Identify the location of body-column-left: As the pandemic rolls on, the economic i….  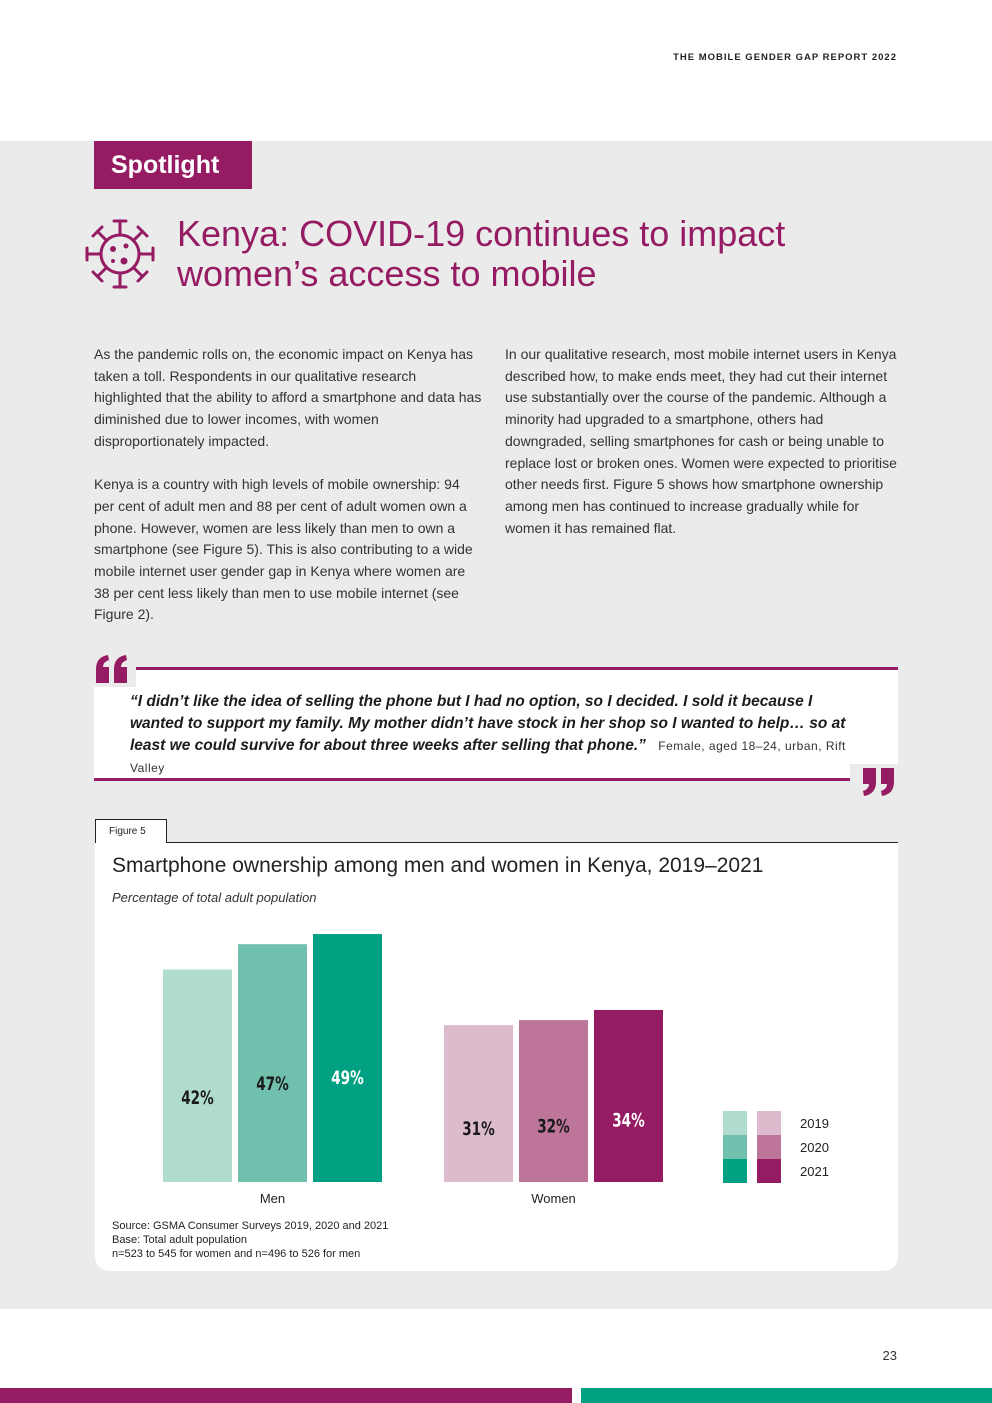
(288, 485).